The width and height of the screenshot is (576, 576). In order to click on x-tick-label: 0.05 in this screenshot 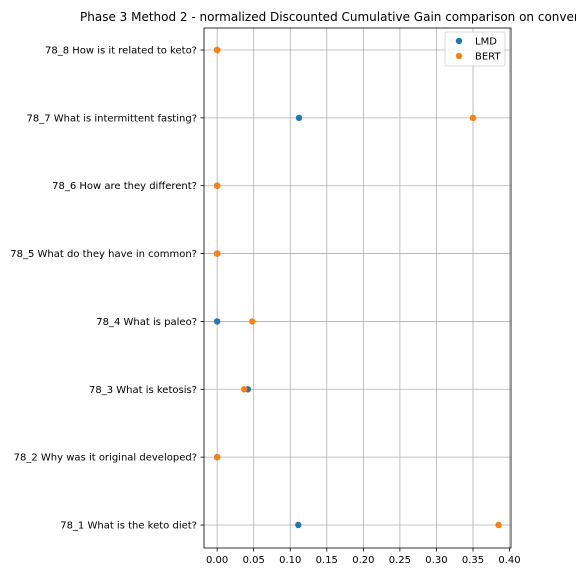, I will do `click(254, 560)`.